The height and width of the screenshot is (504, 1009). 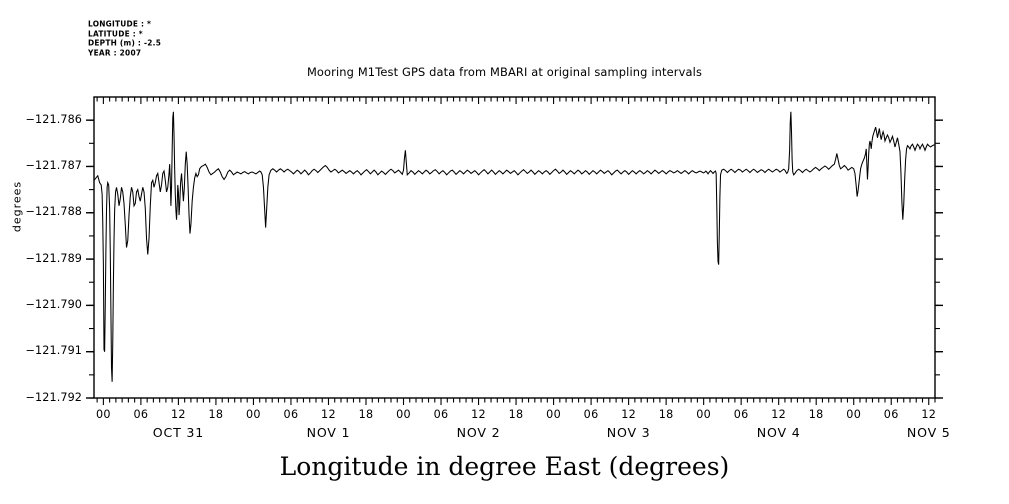 I want to click on y-tick-label: −121.788, so click(x=53, y=212).